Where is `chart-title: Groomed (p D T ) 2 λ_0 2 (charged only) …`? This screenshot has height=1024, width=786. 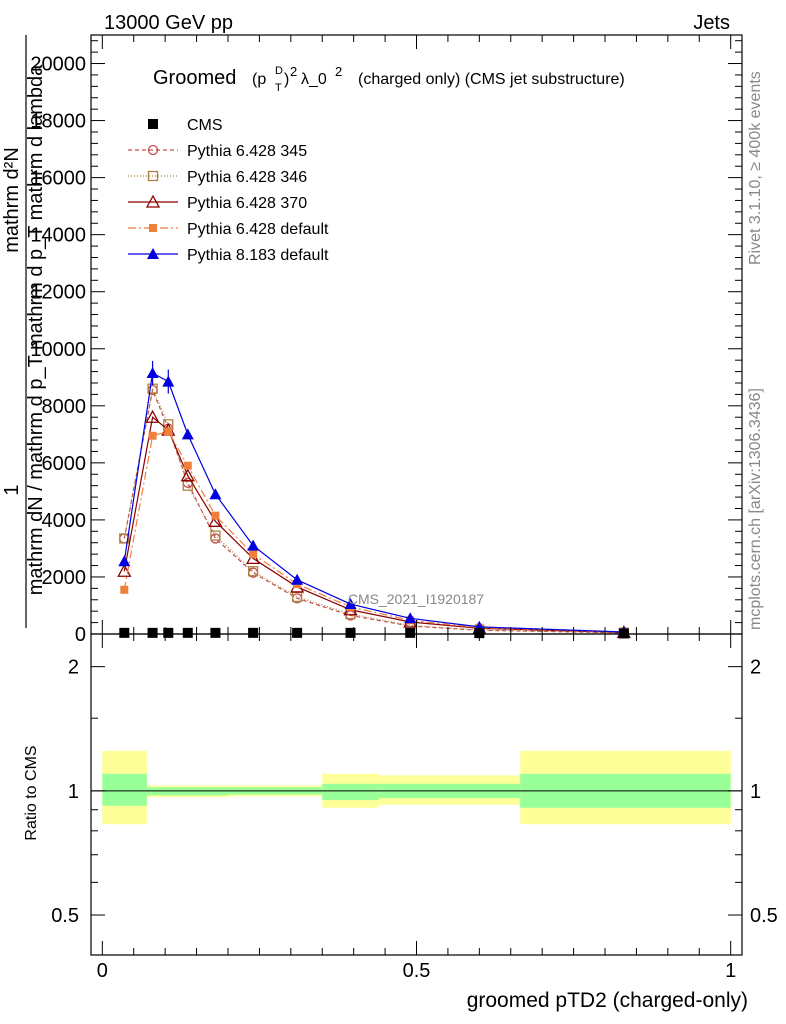 chart-title: Groomed (p D T ) 2 λ_0 2 (charged only) … is located at coordinates (389, 79).